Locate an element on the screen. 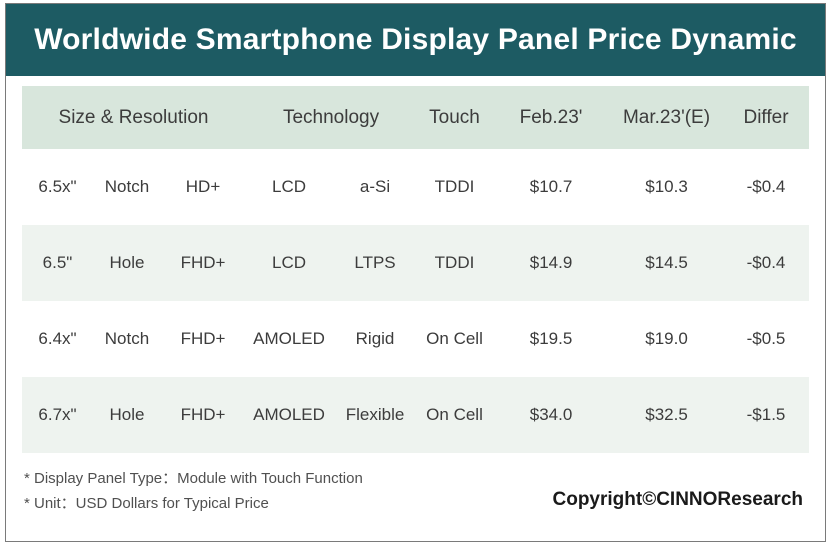 This screenshot has width=831, height=547. cell-mar-price: $19.0 is located at coordinates (666, 338).